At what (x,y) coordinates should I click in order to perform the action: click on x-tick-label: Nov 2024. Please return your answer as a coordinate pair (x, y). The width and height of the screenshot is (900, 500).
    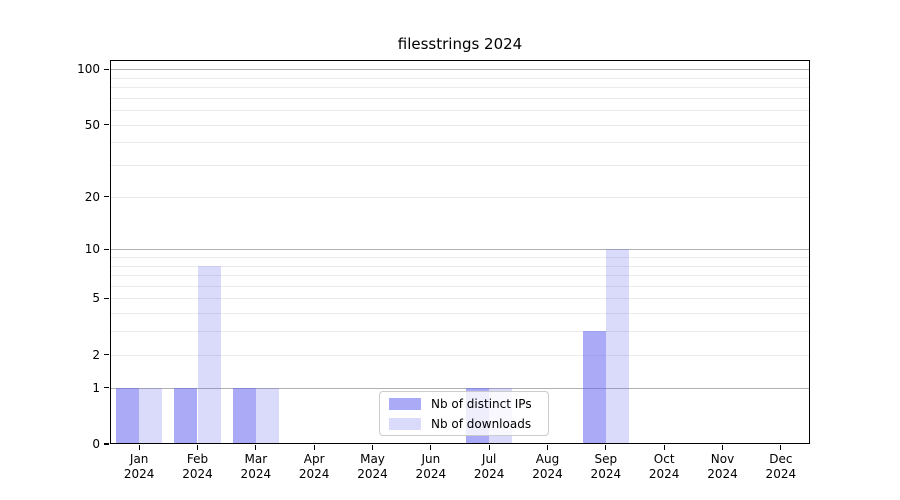
    Looking at the image, I should click on (722, 467).